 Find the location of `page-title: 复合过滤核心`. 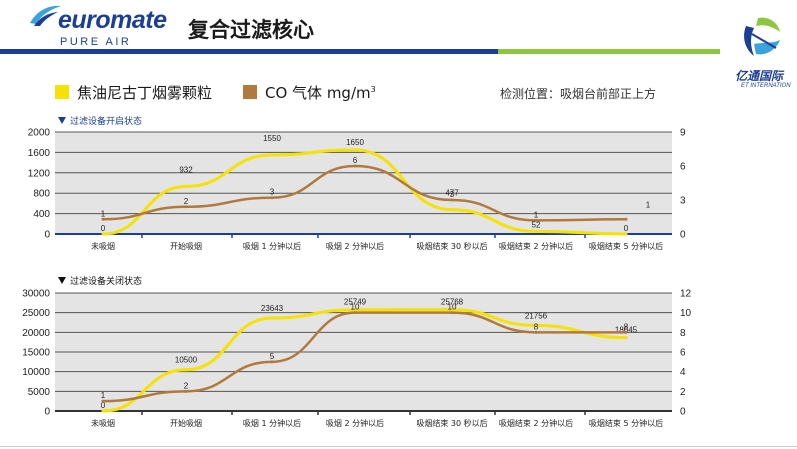

page-title: 复合过滤核心 is located at coordinates (251, 30).